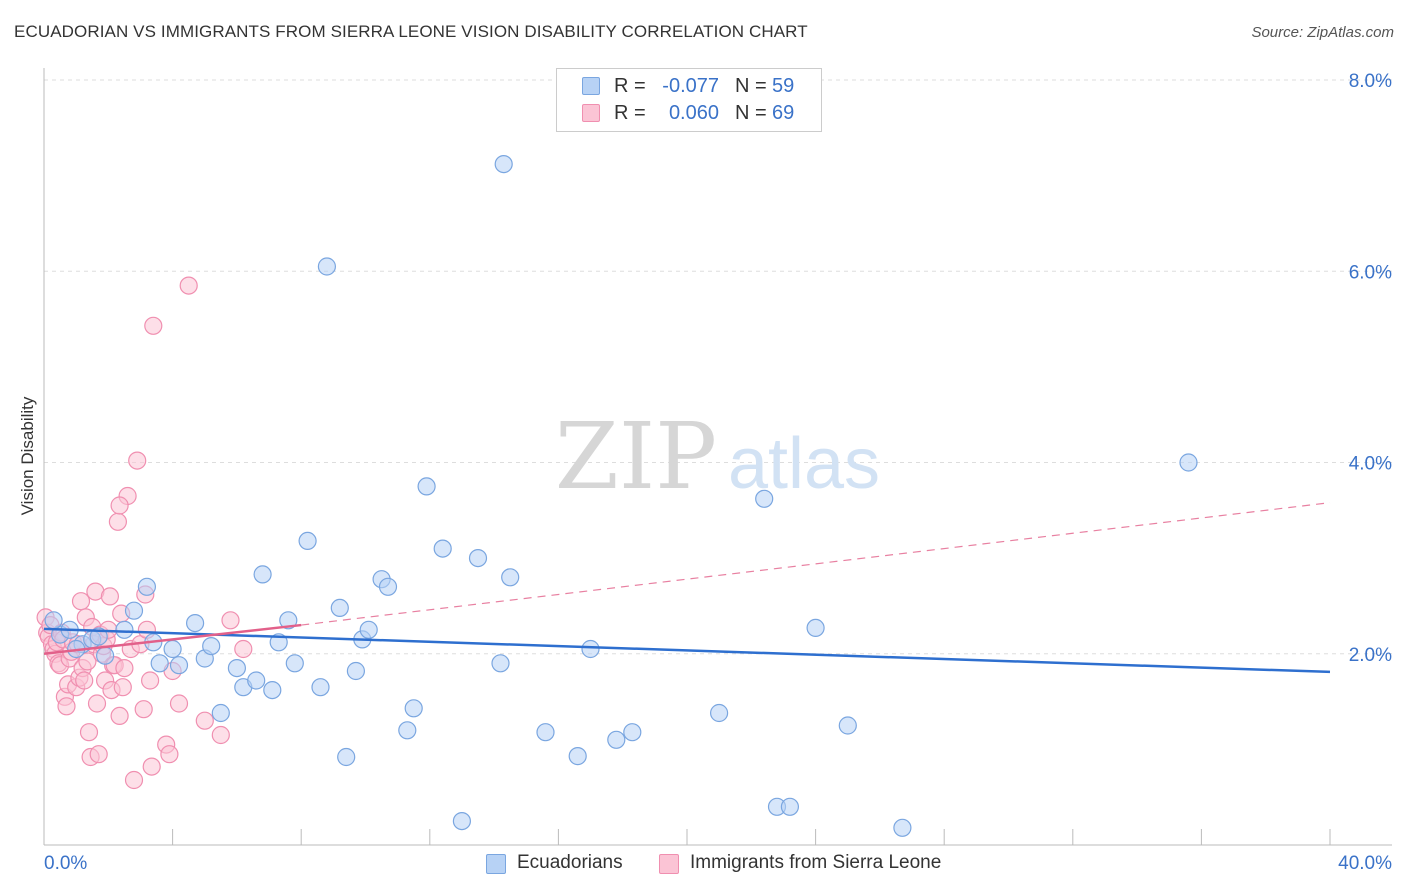 The width and height of the screenshot is (1406, 892). What do you see at coordinates (783, 113) in the screenshot?
I see `legend-n-value: 69` at bounding box center [783, 113].